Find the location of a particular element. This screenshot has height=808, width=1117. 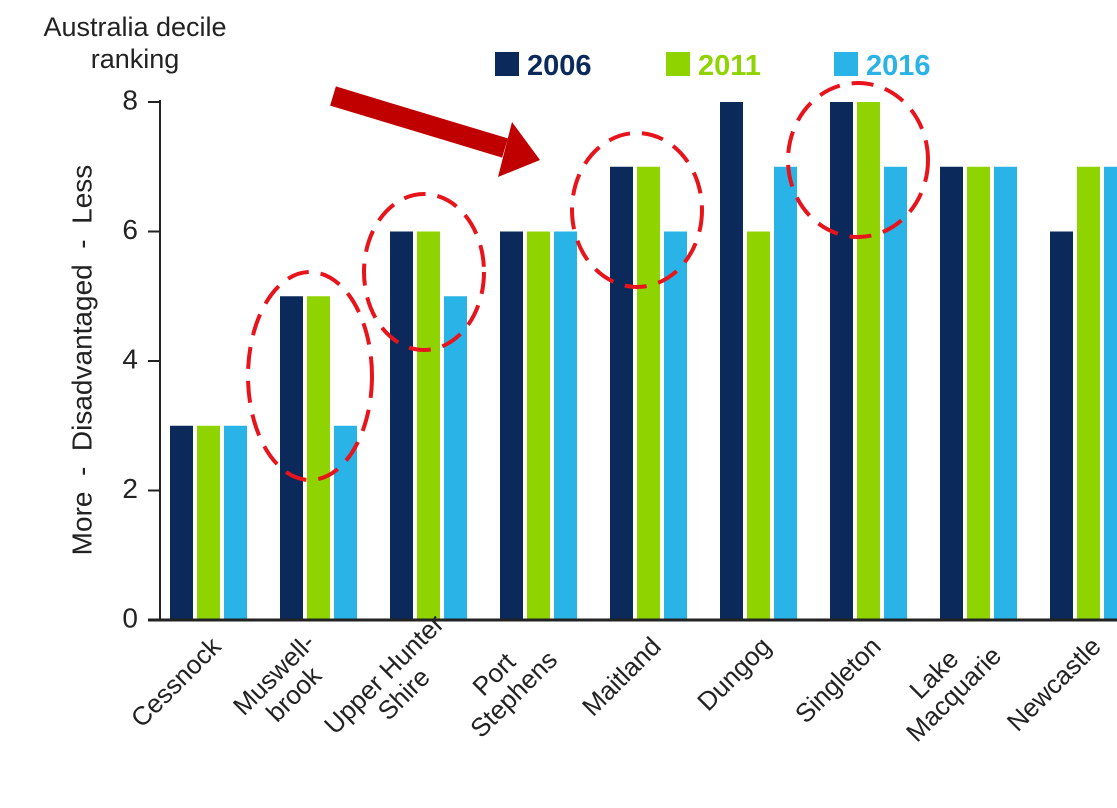

x-tick-label: Singleton is located at coordinates (838, 680).